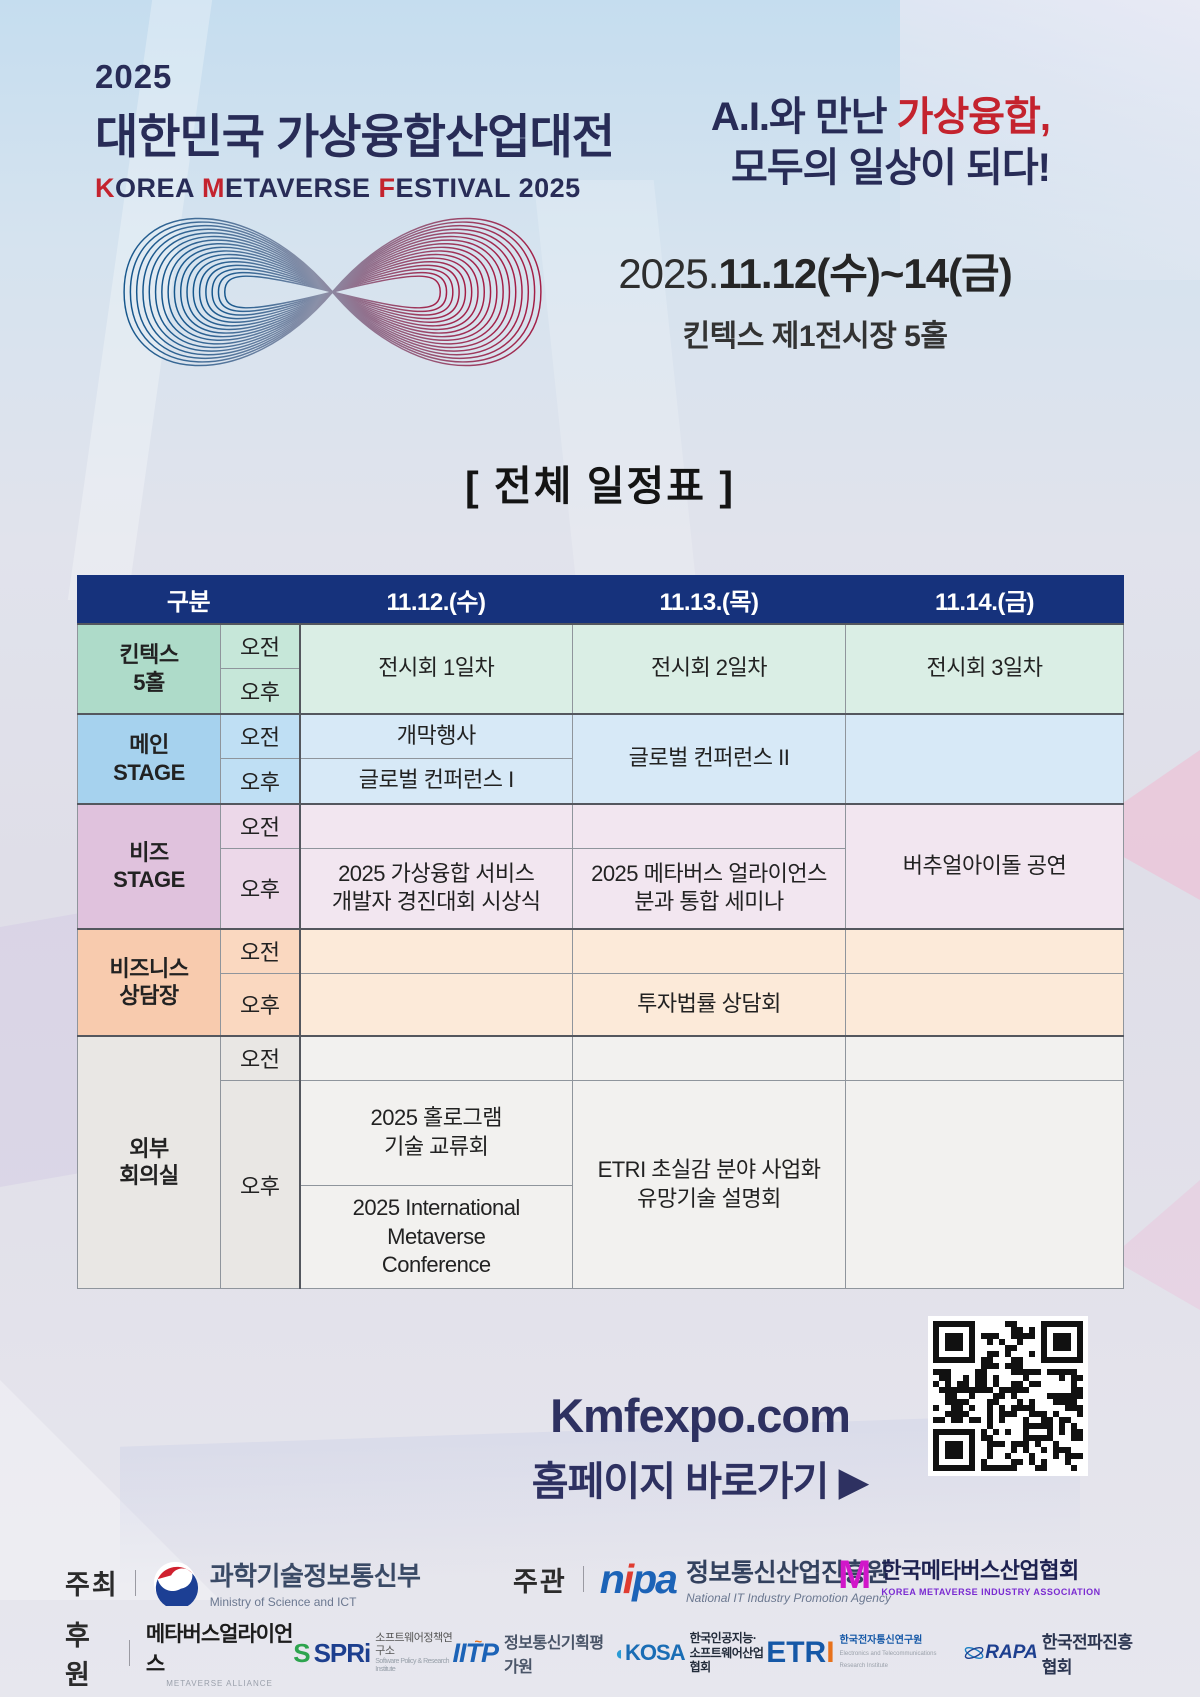  What do you see at coordinates (984, 668) in the screenshot?
I see `cell-kintex-day3: 전시회 3일차` at bounding box center [984, 668].